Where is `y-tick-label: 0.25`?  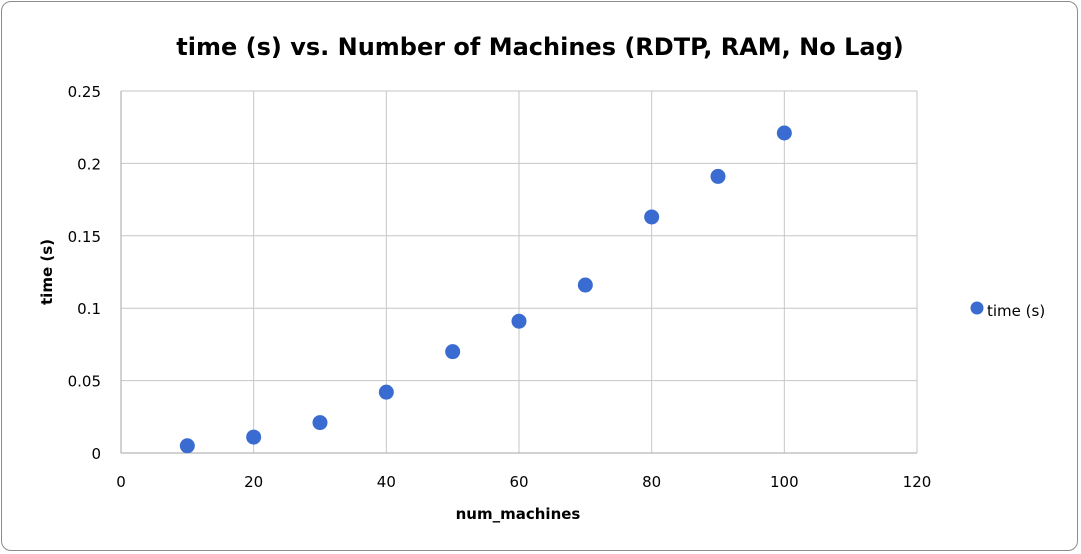
y-tick-label: 0.25 is located at coordinates (84, 92).